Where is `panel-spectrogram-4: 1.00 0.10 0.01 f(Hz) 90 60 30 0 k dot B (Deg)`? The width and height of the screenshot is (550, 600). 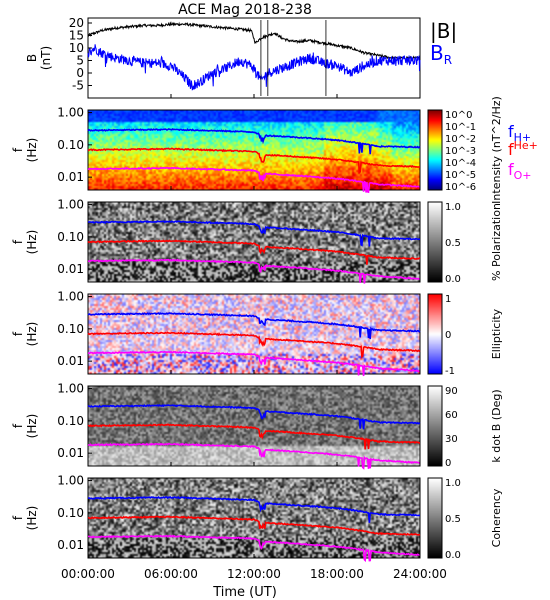
panel-spectrogram-4: 1.00 0.10 0.01 f(Hz) 90 60 30 0 k dot B (Deg) is located at coordinates (257, 426).